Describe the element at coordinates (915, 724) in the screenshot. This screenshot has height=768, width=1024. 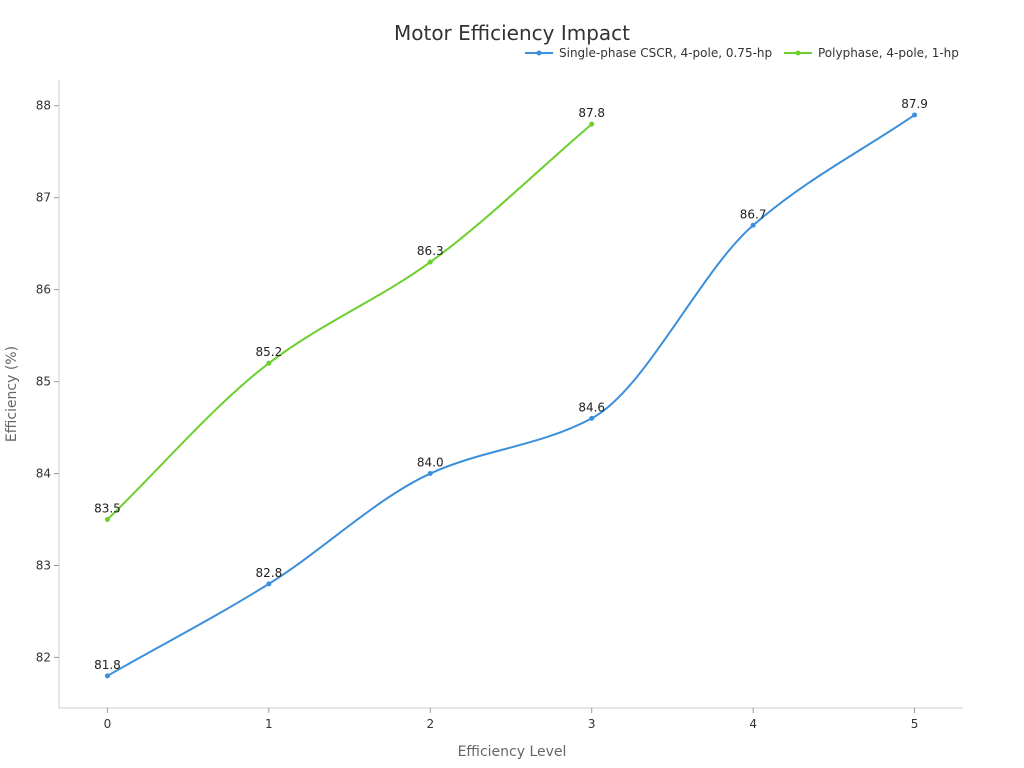
I see `x-tick-label: 5` at that location.